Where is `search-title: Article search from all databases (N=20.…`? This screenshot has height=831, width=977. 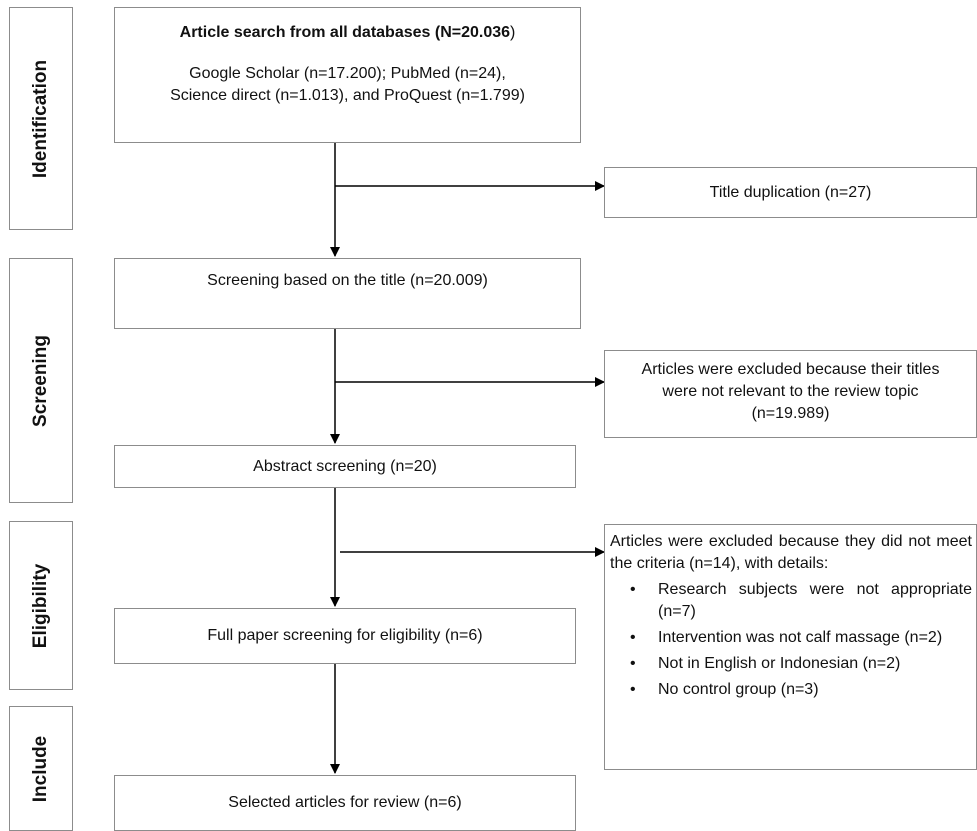
search-title: Article search from all databases (N=20.… is located at coordinates (348, 33).